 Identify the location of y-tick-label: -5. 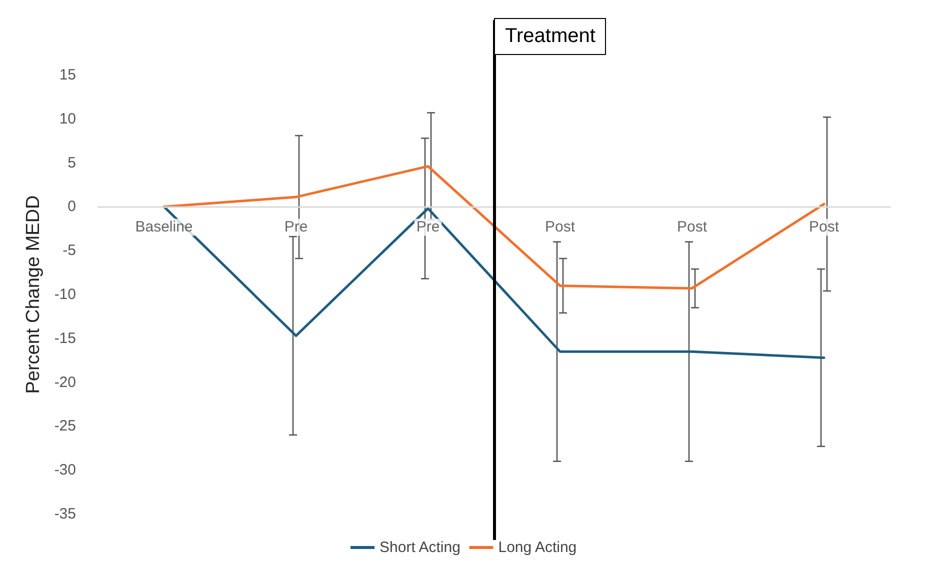
(69, 251).